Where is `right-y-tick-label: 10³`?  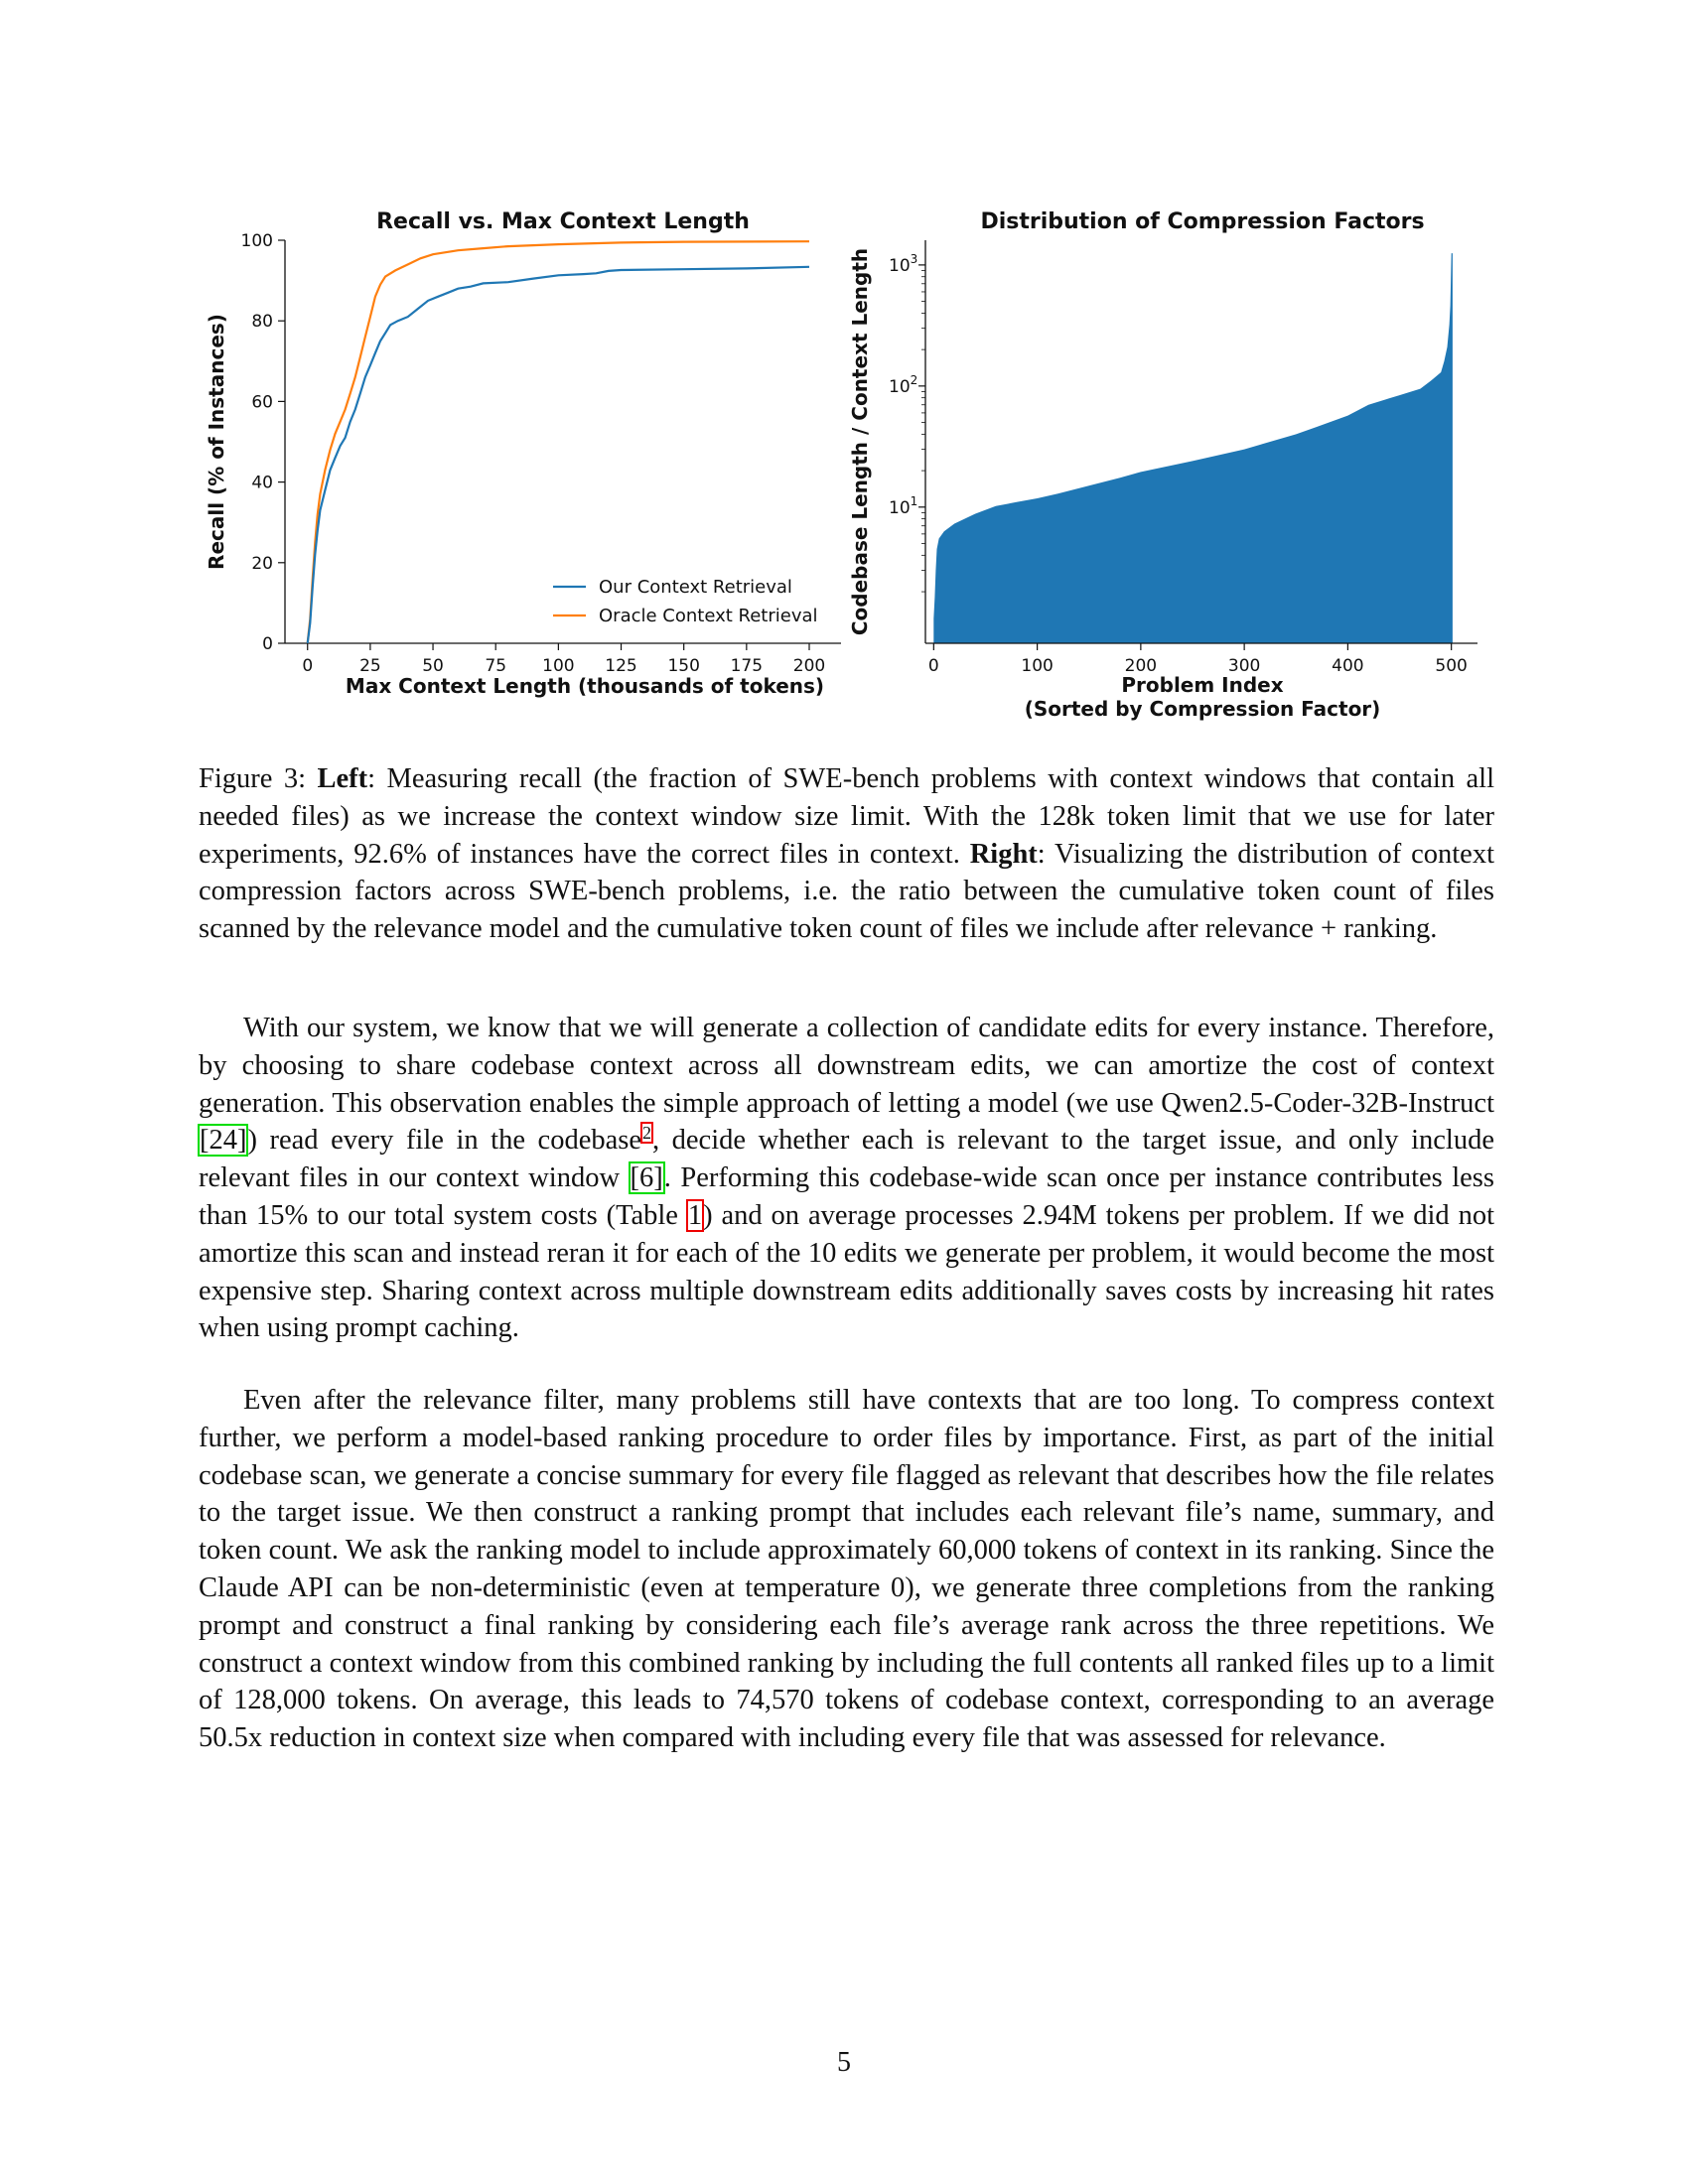
right-y-tick-label: 10³ is located at coordinates (903, 264).